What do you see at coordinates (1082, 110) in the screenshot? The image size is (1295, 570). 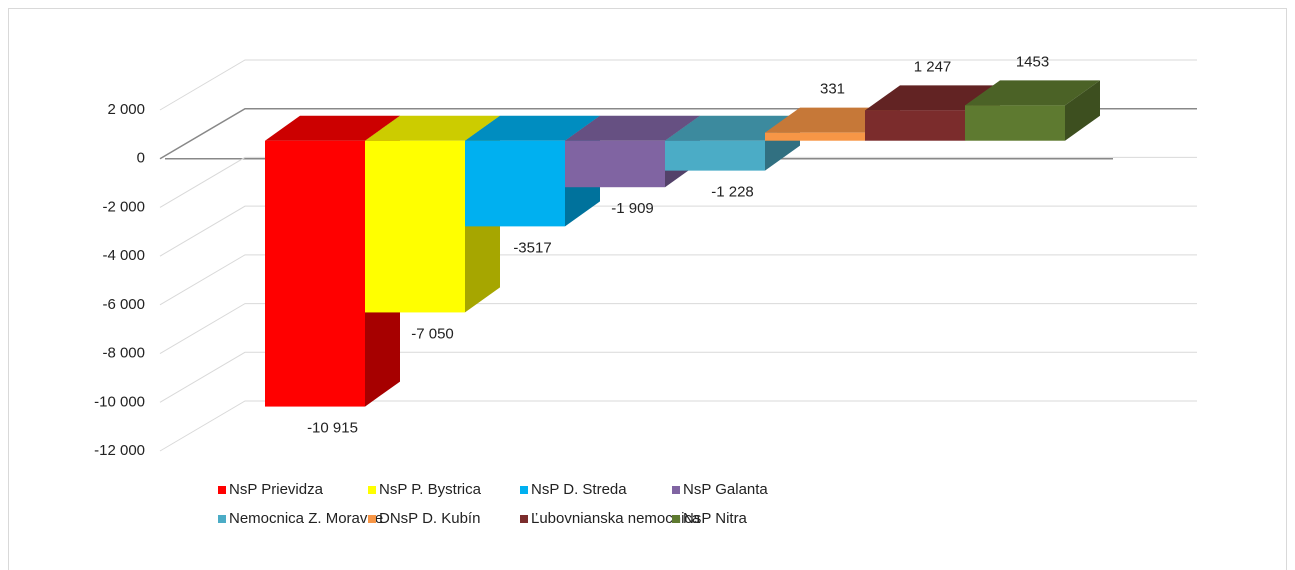 I see `bar-side` at bounding box center [1082, 110].